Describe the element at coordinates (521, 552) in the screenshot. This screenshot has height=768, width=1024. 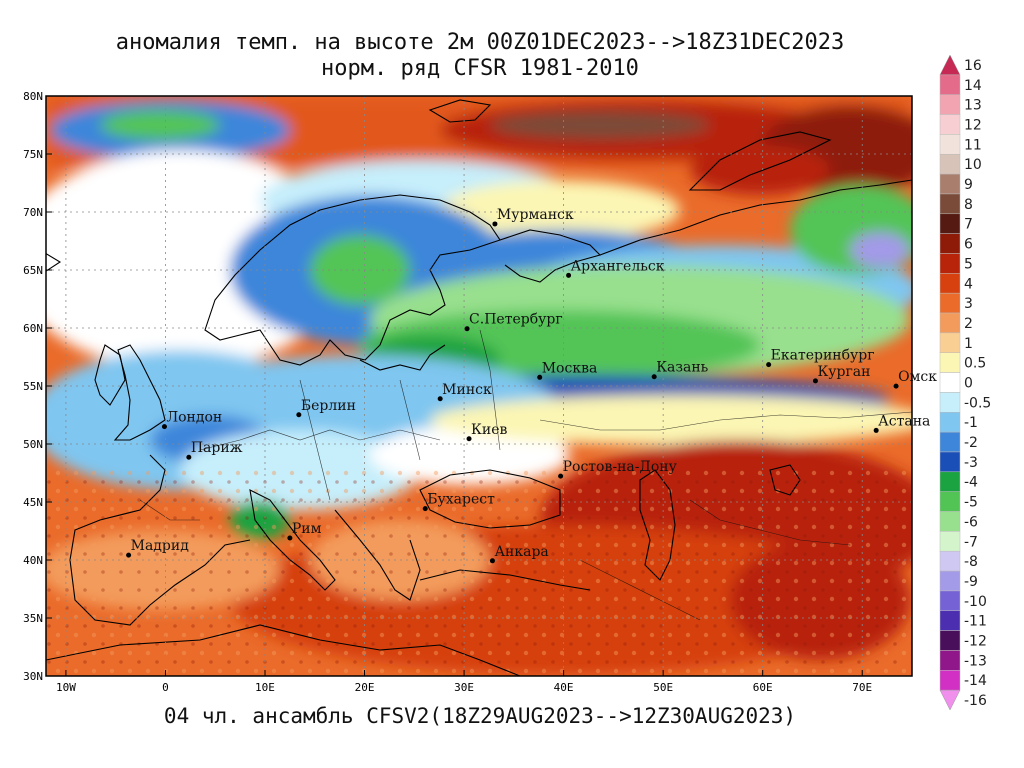
I see `city-label: Анкара` at that location.